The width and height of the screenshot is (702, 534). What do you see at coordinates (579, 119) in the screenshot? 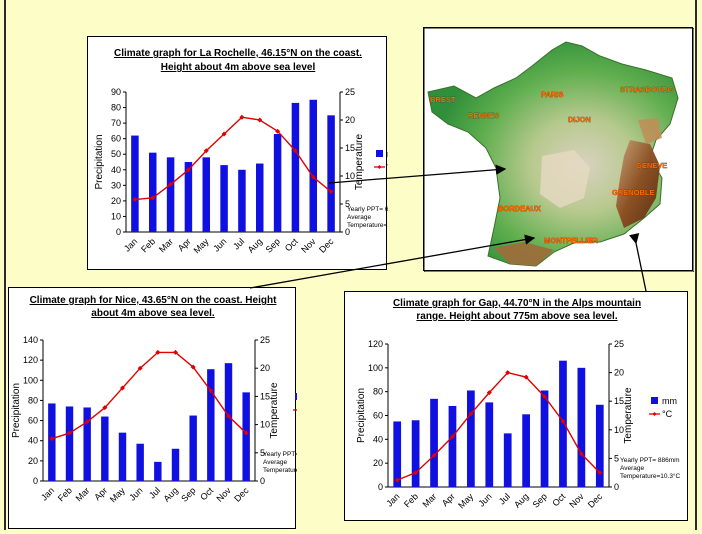
I see `map-city-label: DIJON` at bounding box center [579, 119].